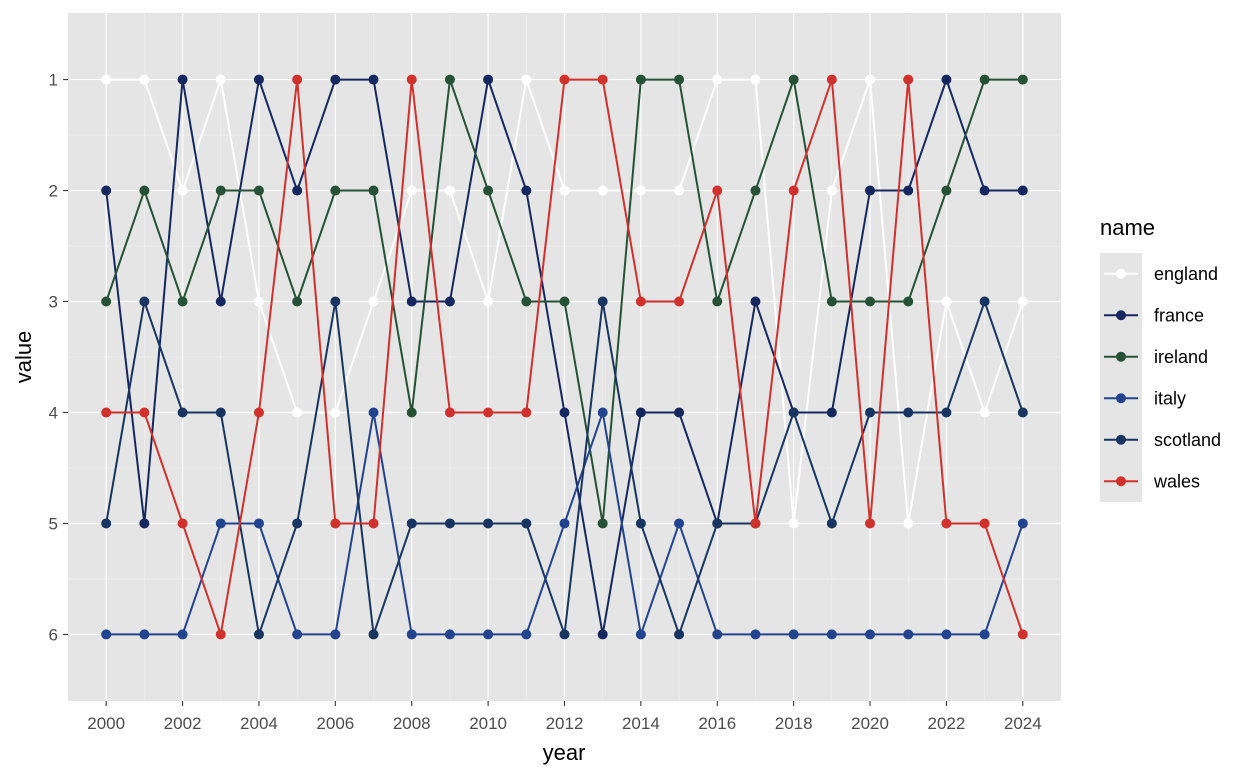 Image resolution: width=1259 pixels, height=778 pixels. I want to click on legend-keys: england france ireland italy scotland wales, so click(1160, 377).